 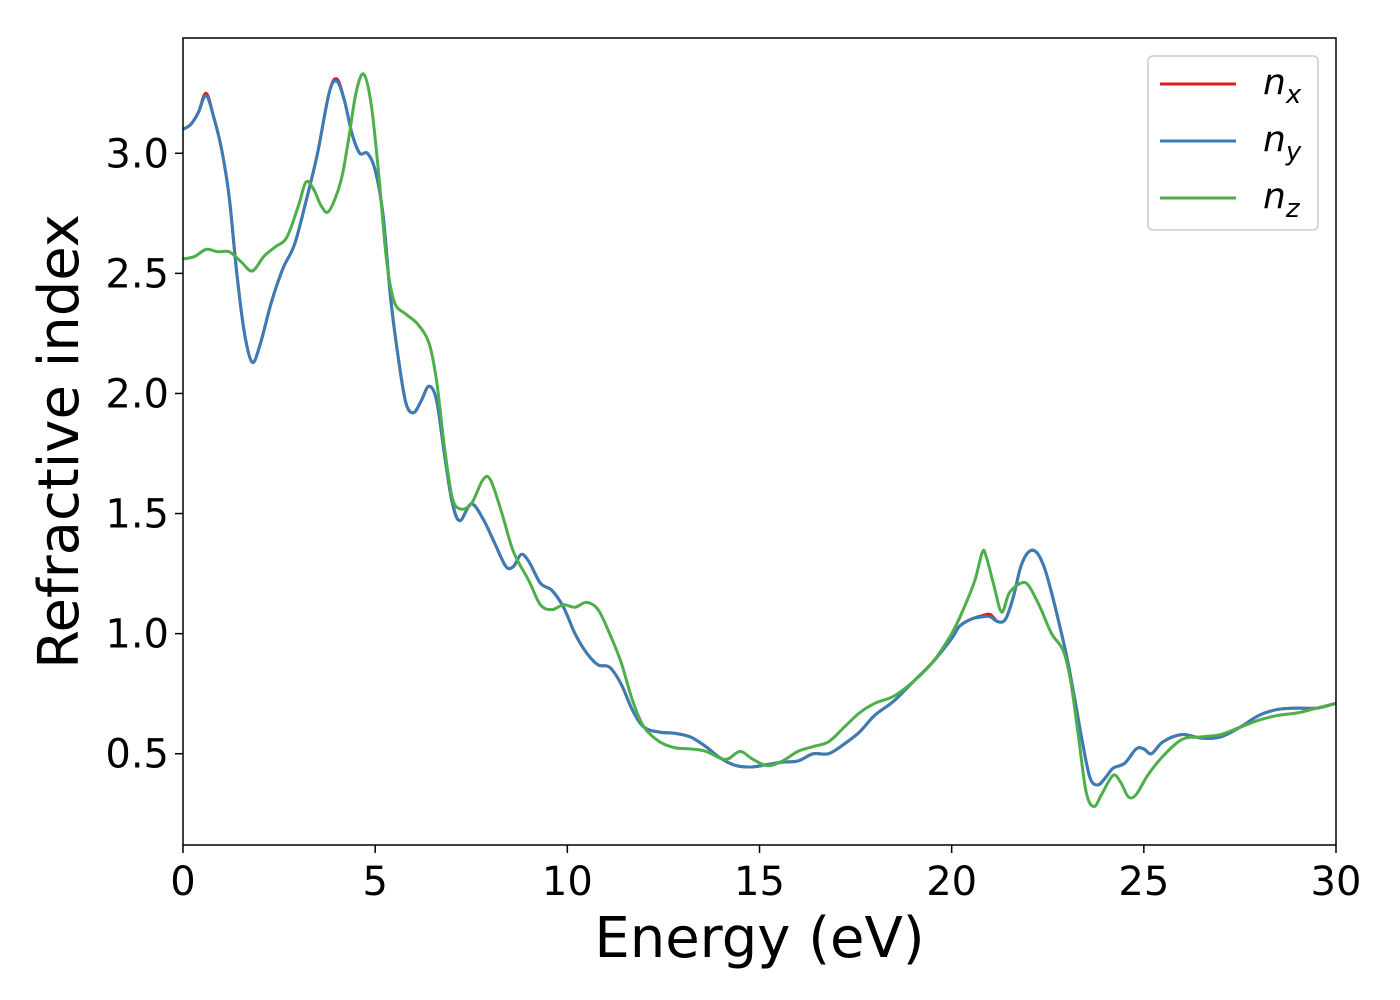 What do you see at coordinates (182, 882) in the screenshot?
I see `x-tick-label: 0` at bounding box center [182, 882].